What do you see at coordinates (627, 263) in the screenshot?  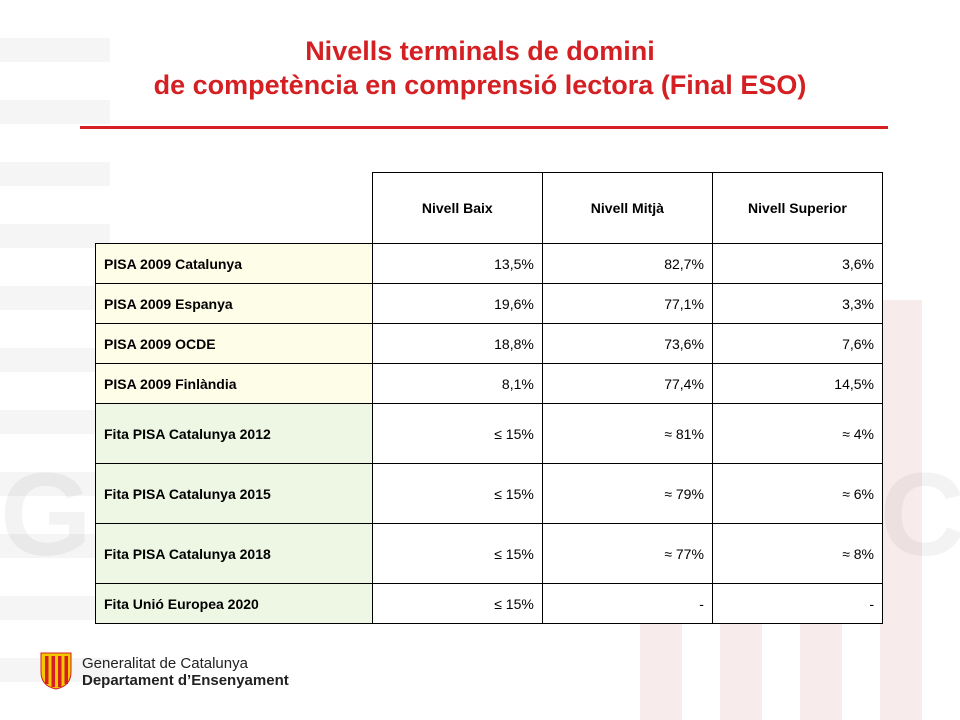 I see `cell-nivell-mitja: 82,7%` at bounding box center [627, 263].